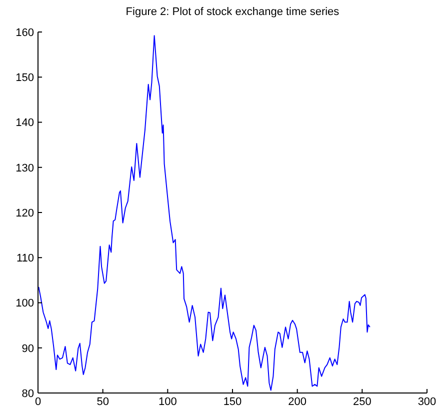 The width and height of the screenshot is (438, 411). What do you see at coordinates (28, 394) in the screenshot?
I see `y-tick-label: 80` at bounding box center [28, 394].